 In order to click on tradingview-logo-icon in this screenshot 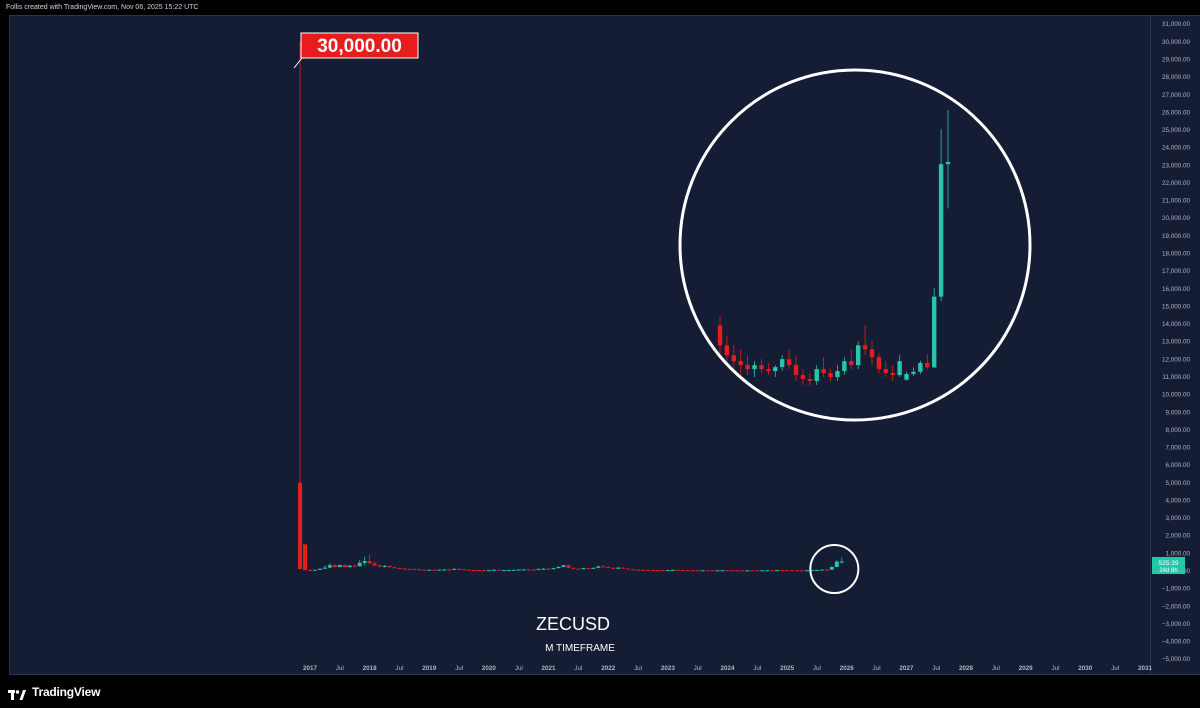, I will do `click(17, 693)`.